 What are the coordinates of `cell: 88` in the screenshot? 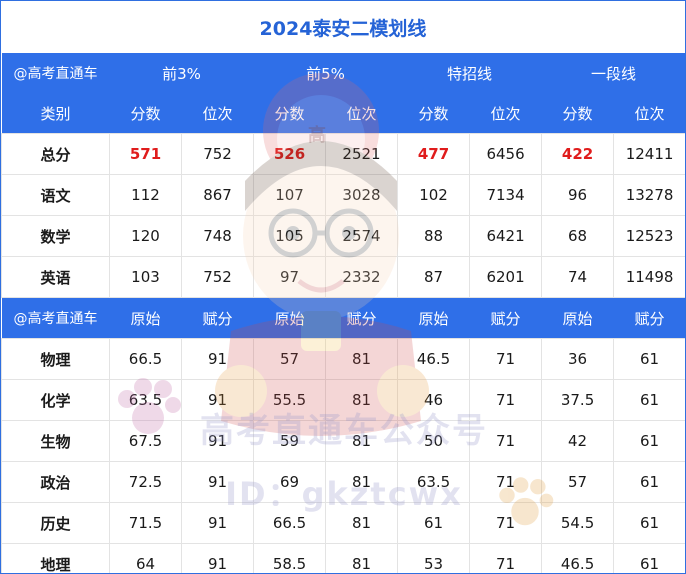 It's located at (434, 236).